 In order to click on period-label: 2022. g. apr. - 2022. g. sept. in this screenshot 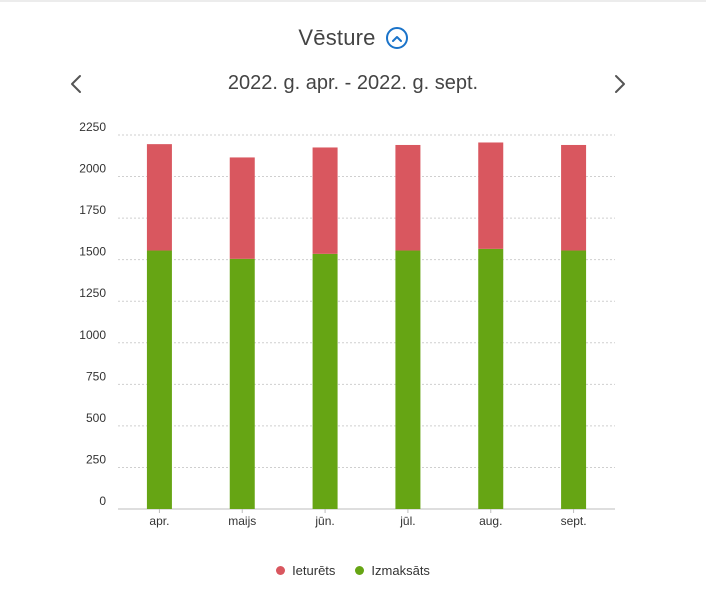, I will do `click(353, 83)`.